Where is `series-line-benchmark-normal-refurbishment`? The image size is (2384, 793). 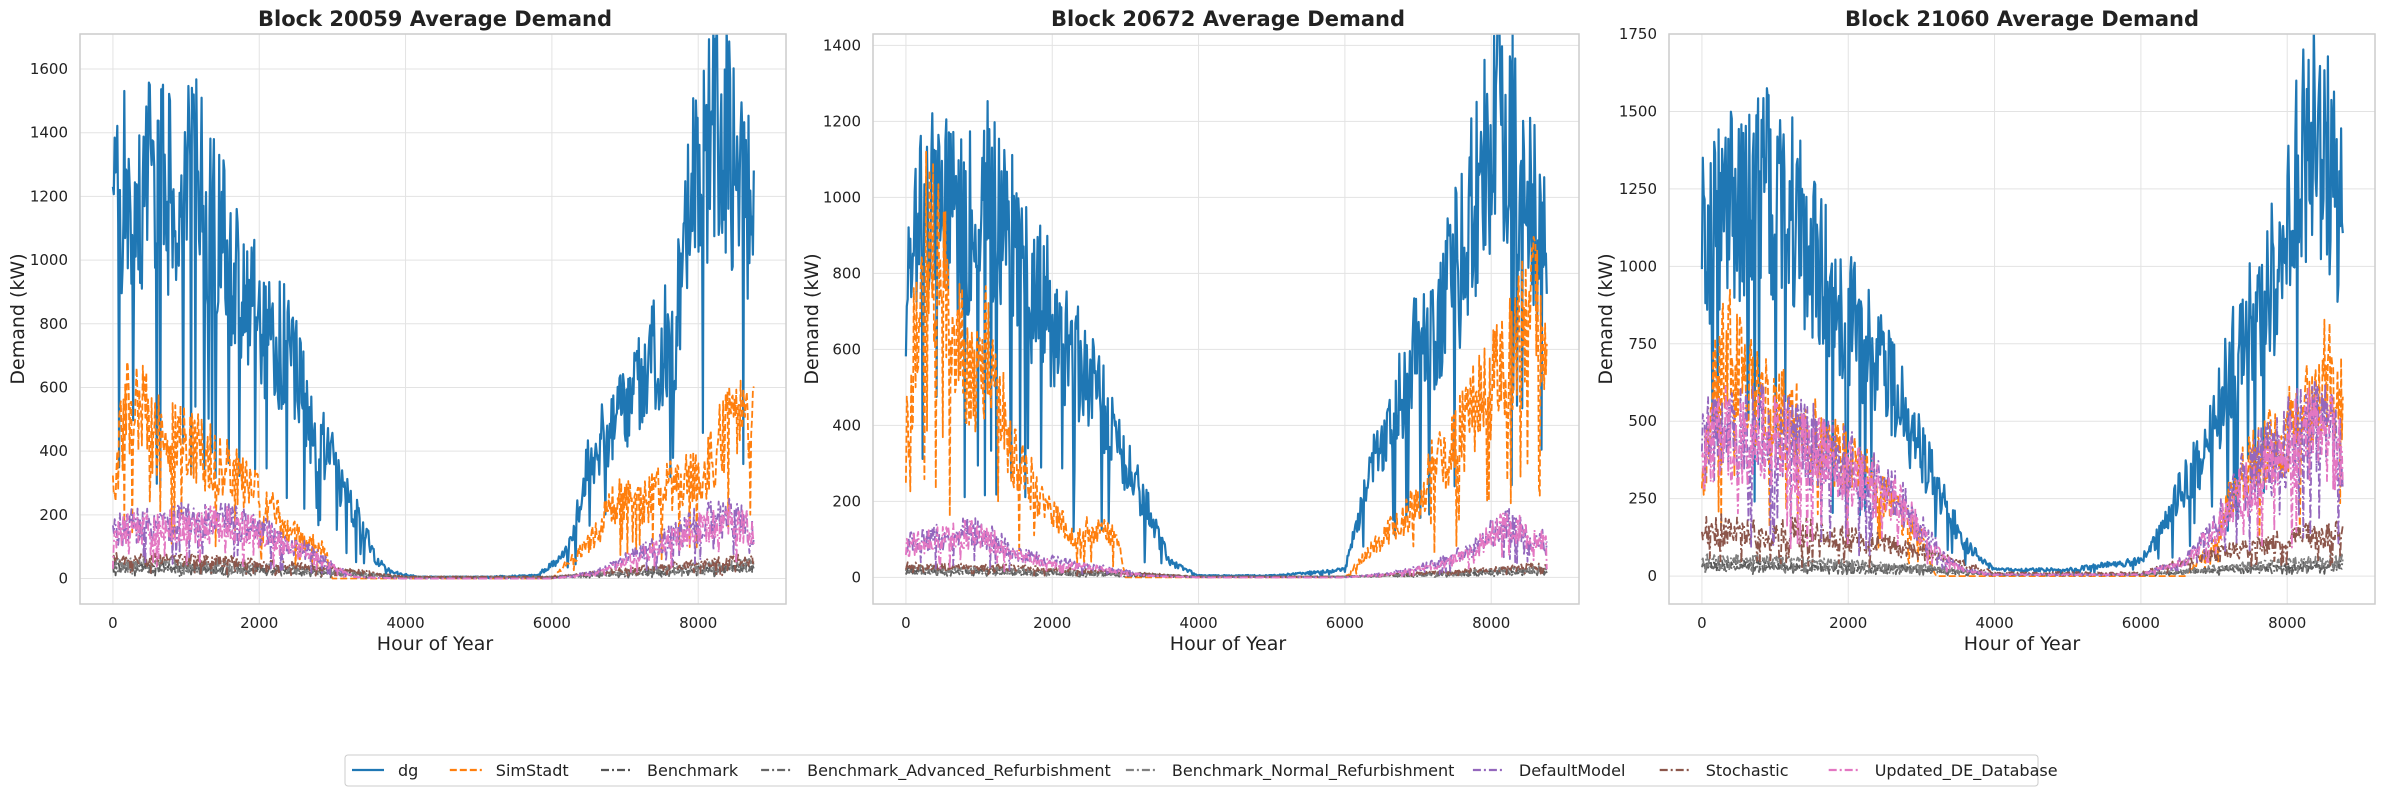 series-line-benchmark-normal-refurbishment is located at coordinates (1226, 571).